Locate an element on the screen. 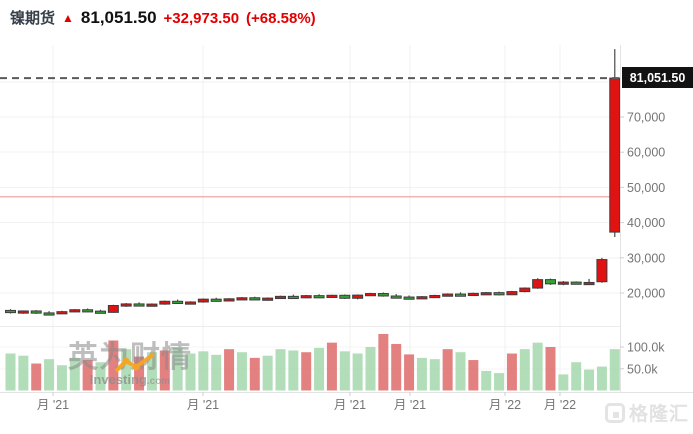  instrument-header: 镍期货 ▲ 81,051.50 +32,973.50 (+68.58%) is located at coordinates (163, 17).